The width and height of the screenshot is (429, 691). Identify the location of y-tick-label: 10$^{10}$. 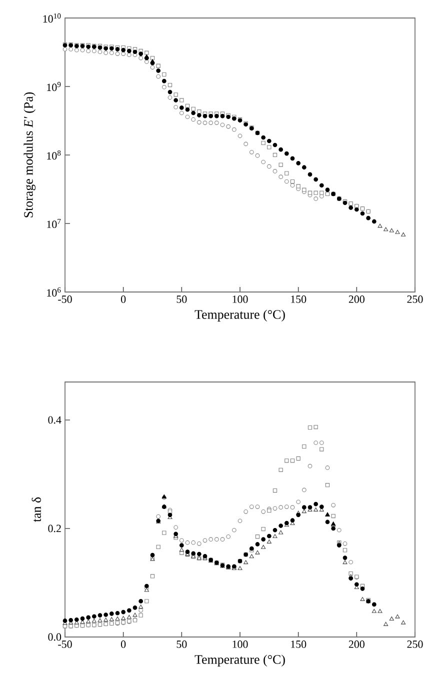
(52, 18).